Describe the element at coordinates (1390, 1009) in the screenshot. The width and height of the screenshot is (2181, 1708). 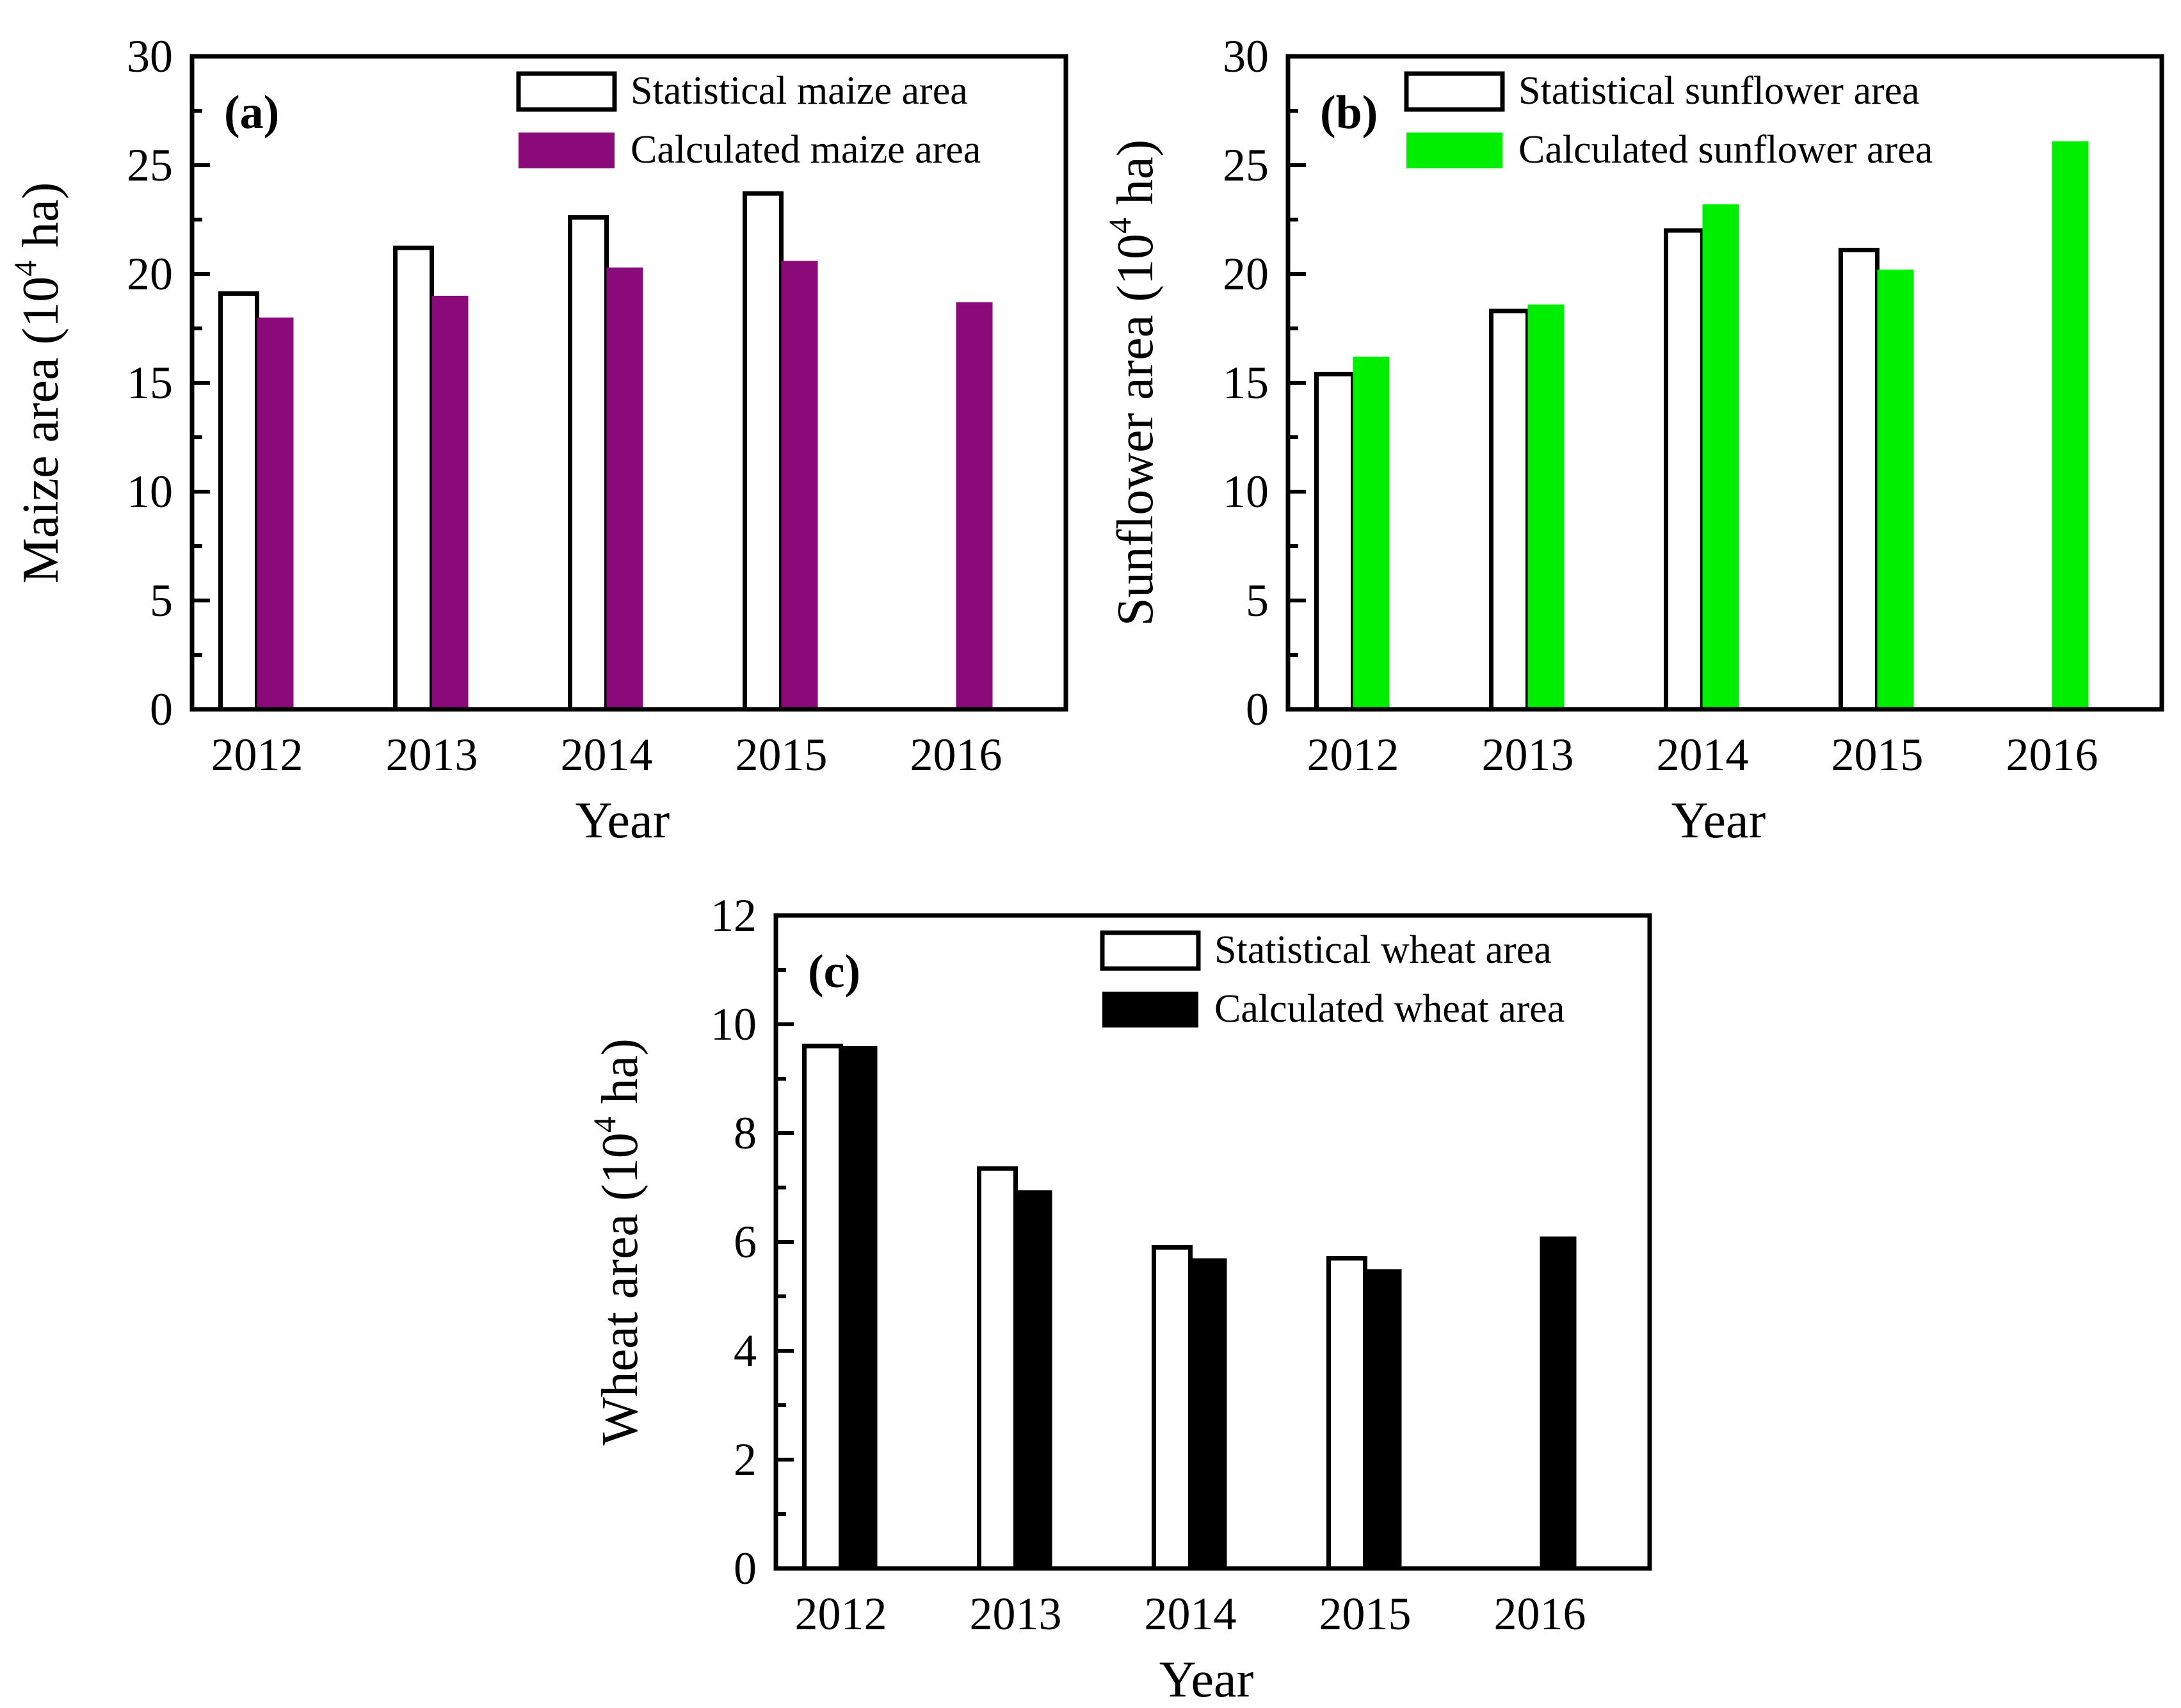
I see `legend-label-1: Calculated wheat area` at that location.